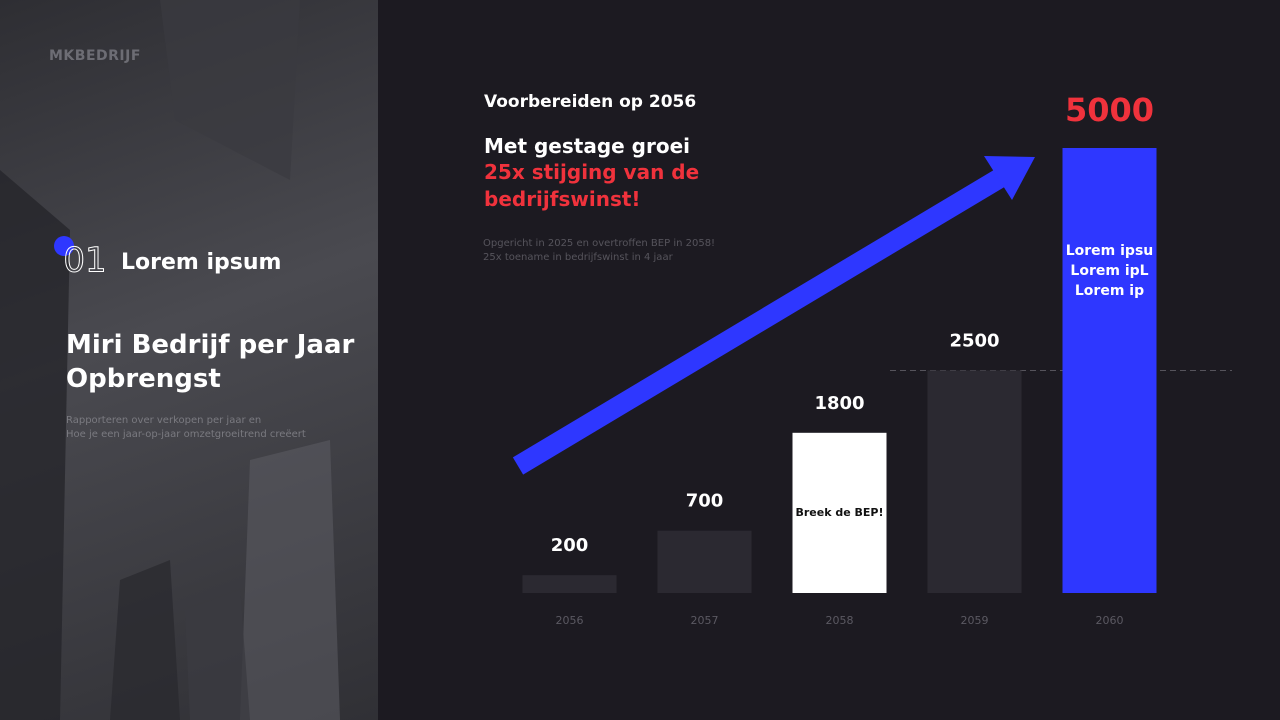  Describe the element at coordinates (210, 345) in the screenshot. I see `heading: Miri Bedrijf per Jaar` at that location.